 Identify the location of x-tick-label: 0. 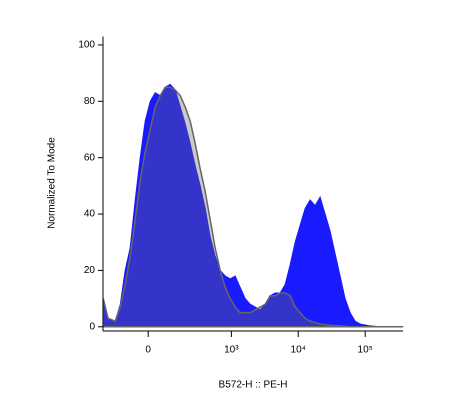
(148, 350).